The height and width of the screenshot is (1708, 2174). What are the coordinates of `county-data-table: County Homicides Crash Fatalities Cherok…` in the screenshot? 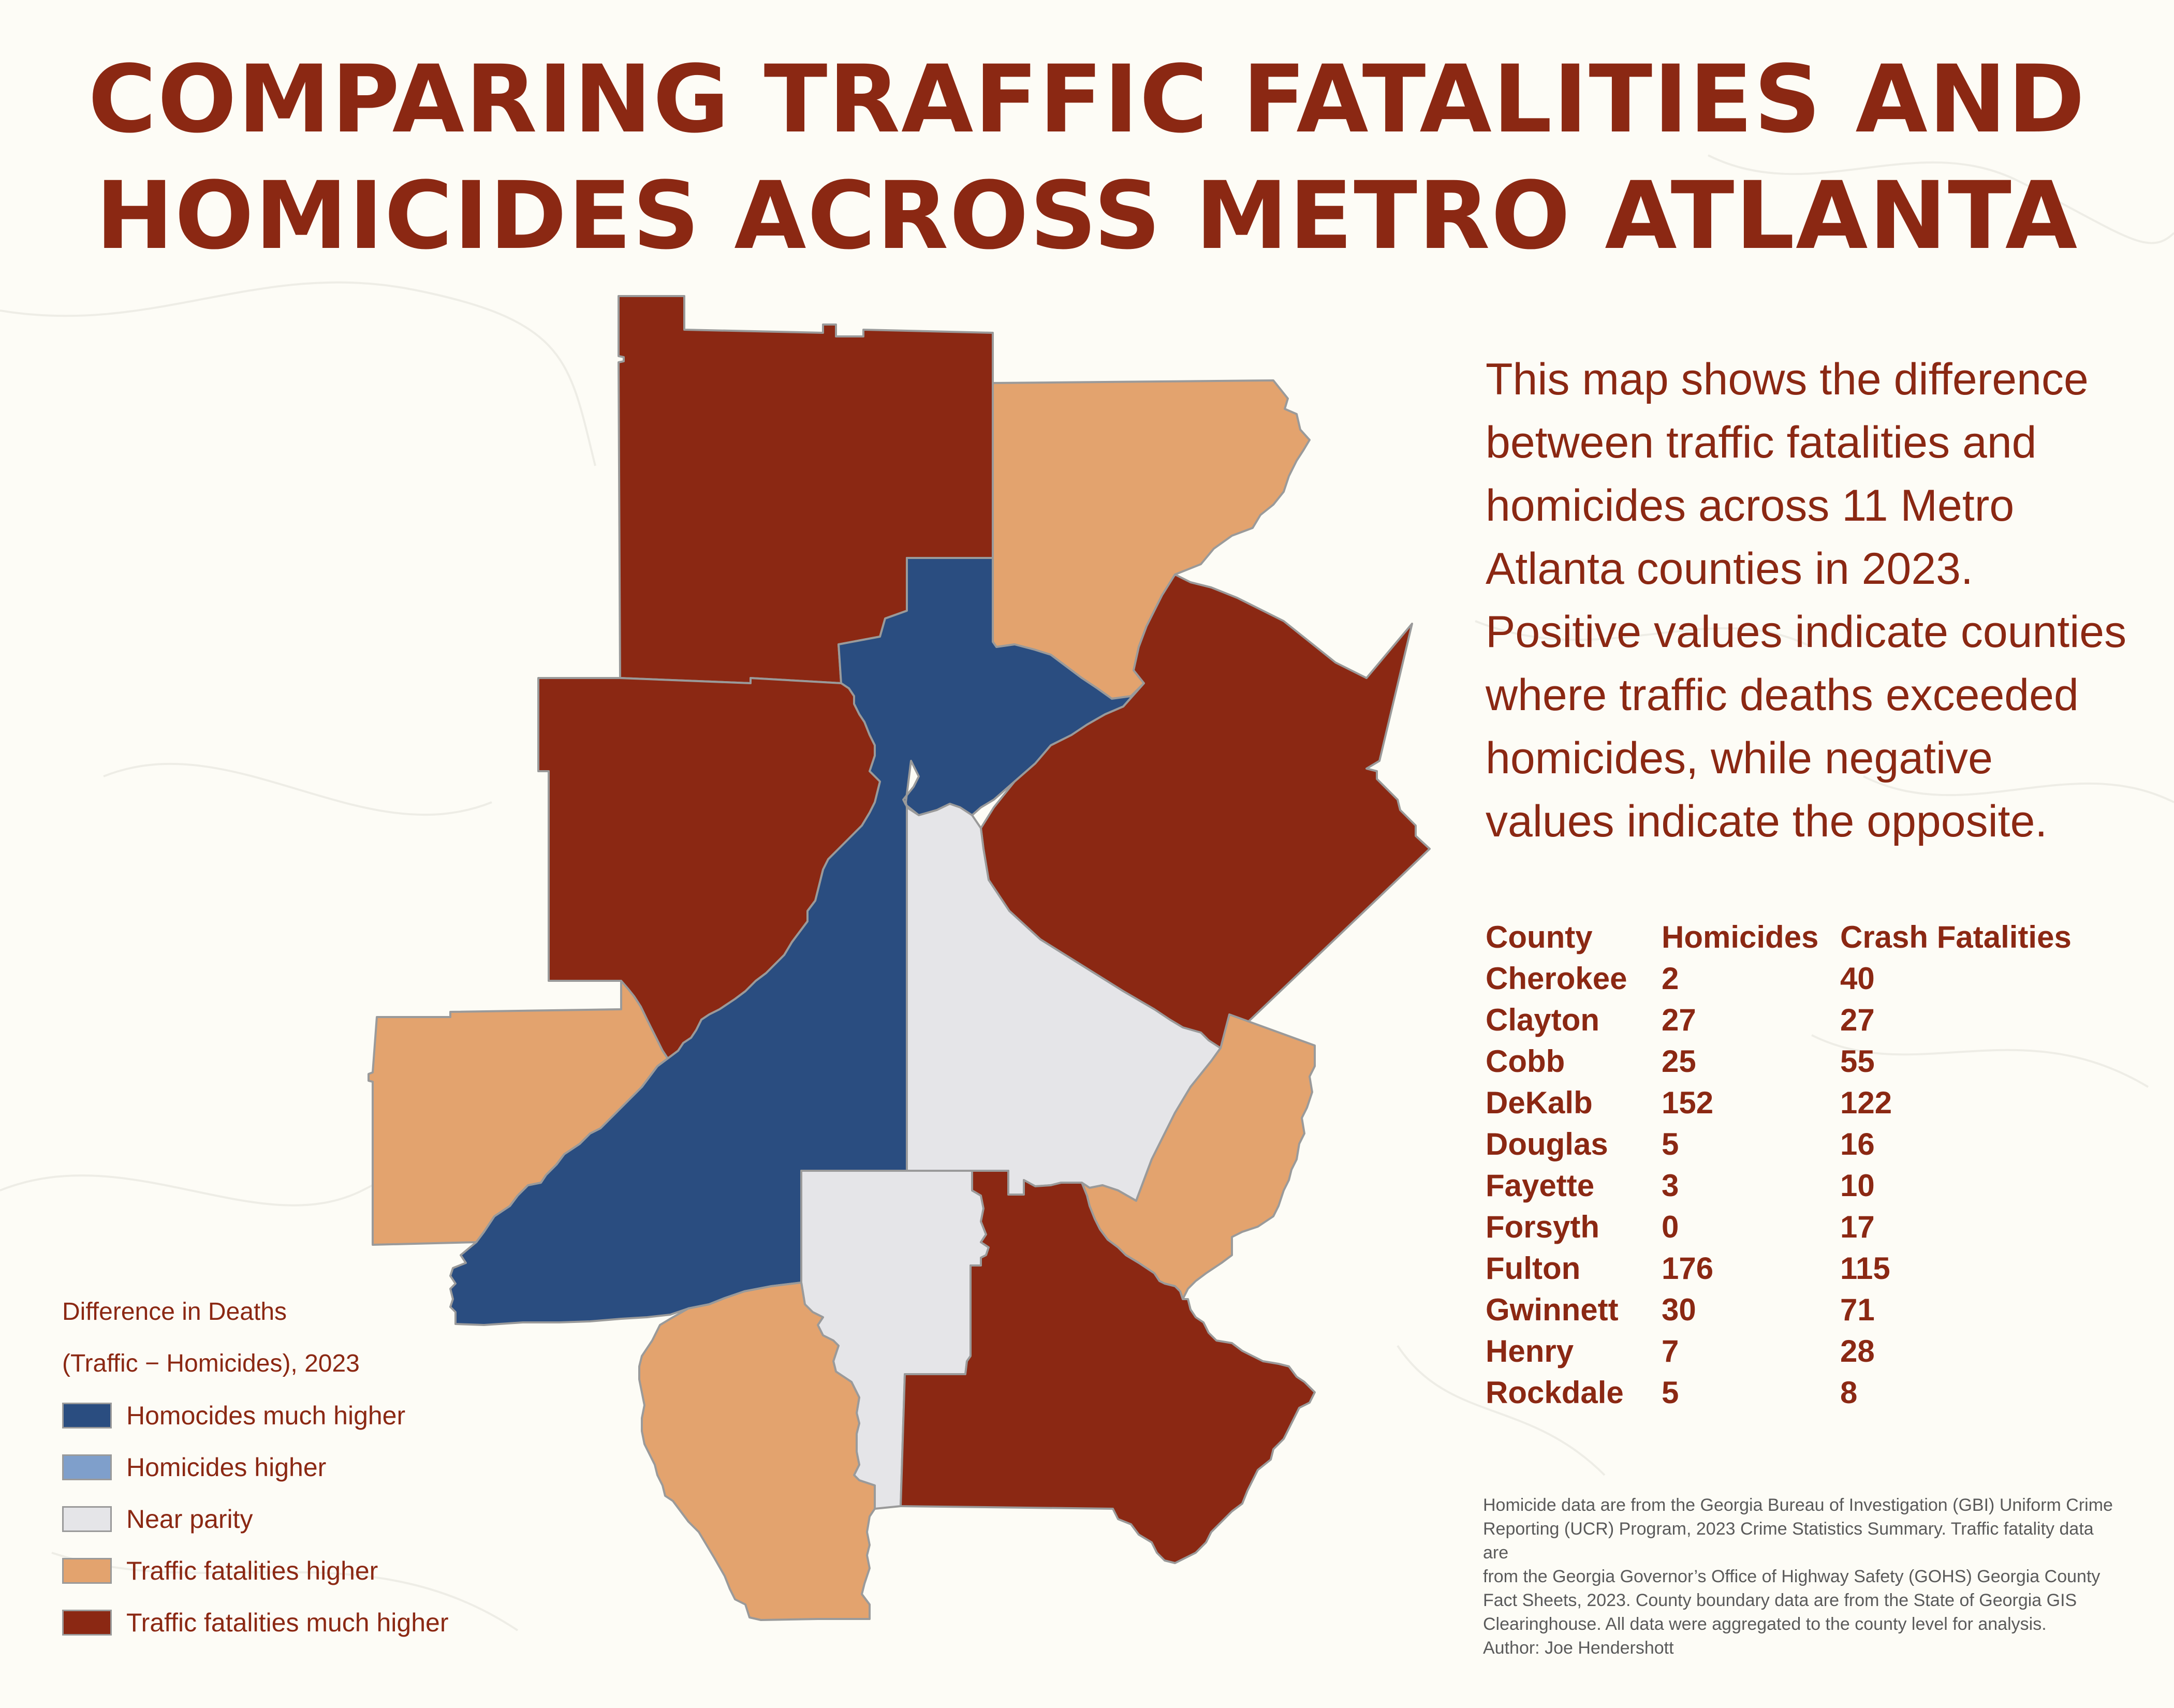 It's located at (1782, 1164).